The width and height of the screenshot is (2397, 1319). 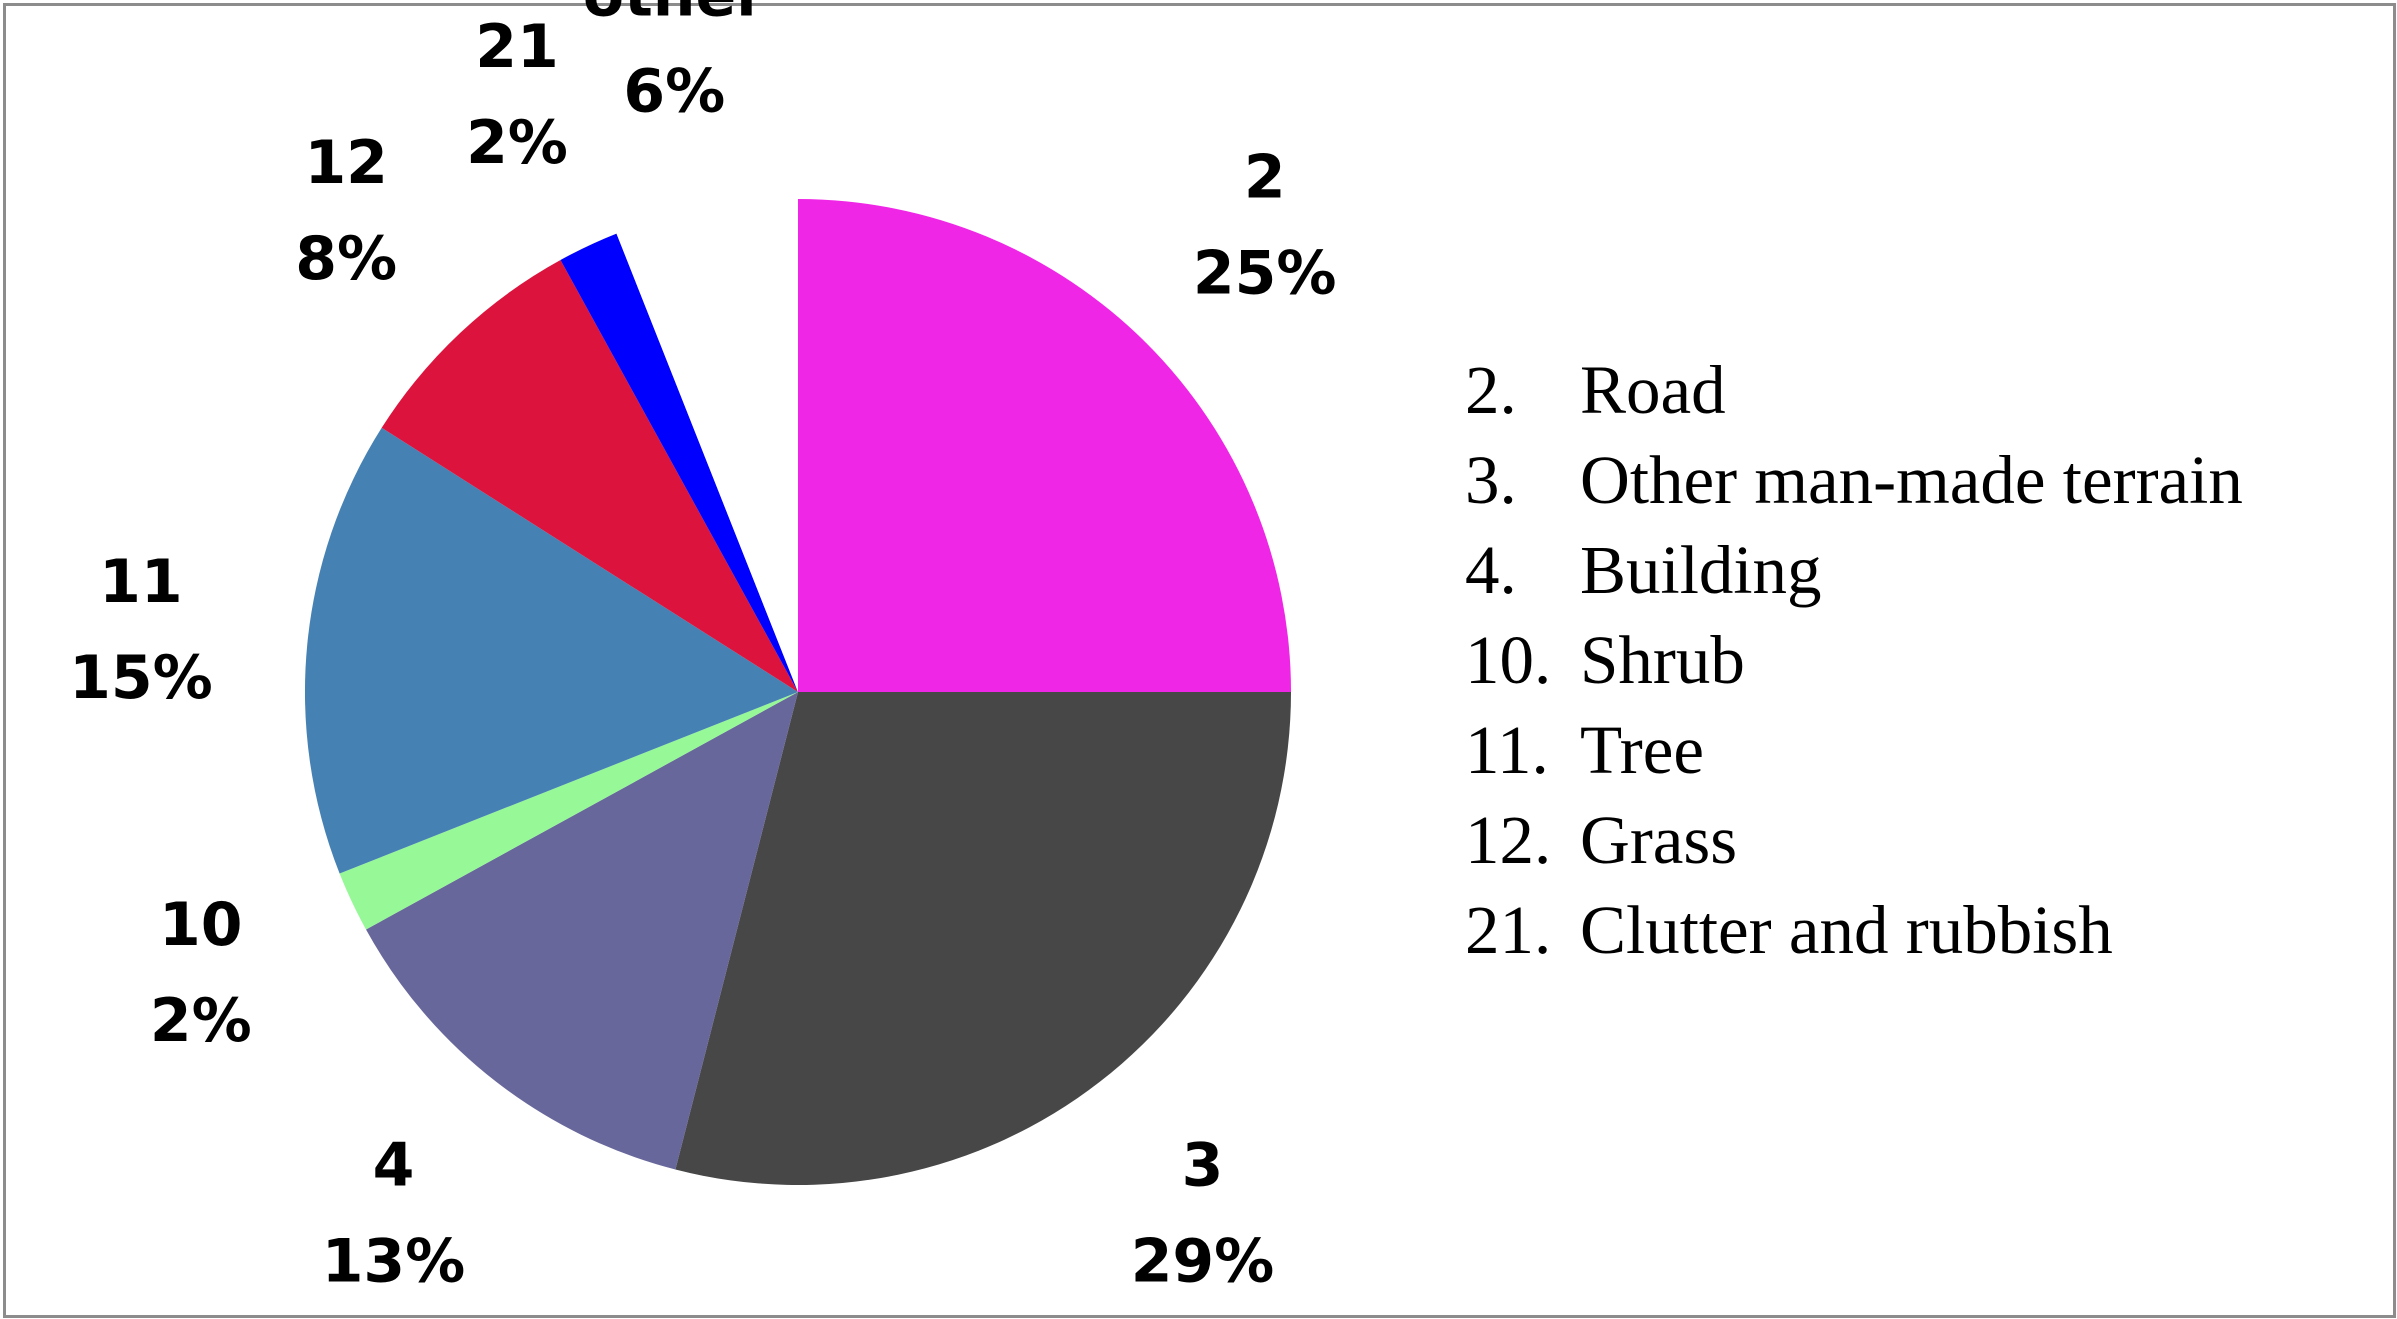 What do you see at coordinates (1491, 390) in the screenshot?
I see `legend-item-number: 2.` at bounding box center [1491, 390].